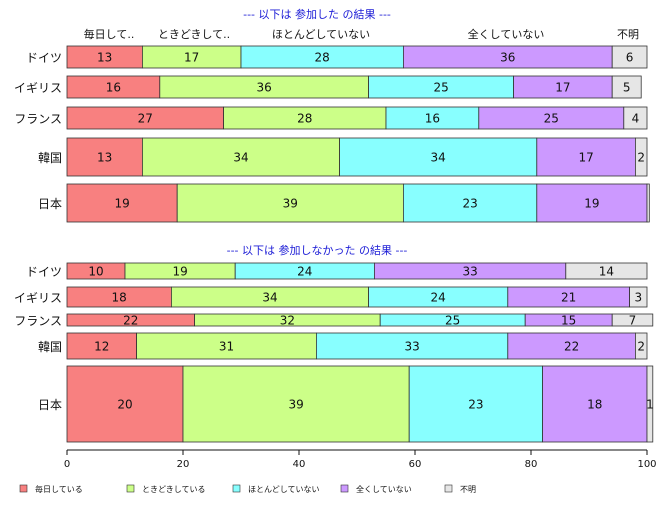 This screenshot has width=660, height=512. I want to click on legend-label: ほとんどしていない, so click(284, 489).